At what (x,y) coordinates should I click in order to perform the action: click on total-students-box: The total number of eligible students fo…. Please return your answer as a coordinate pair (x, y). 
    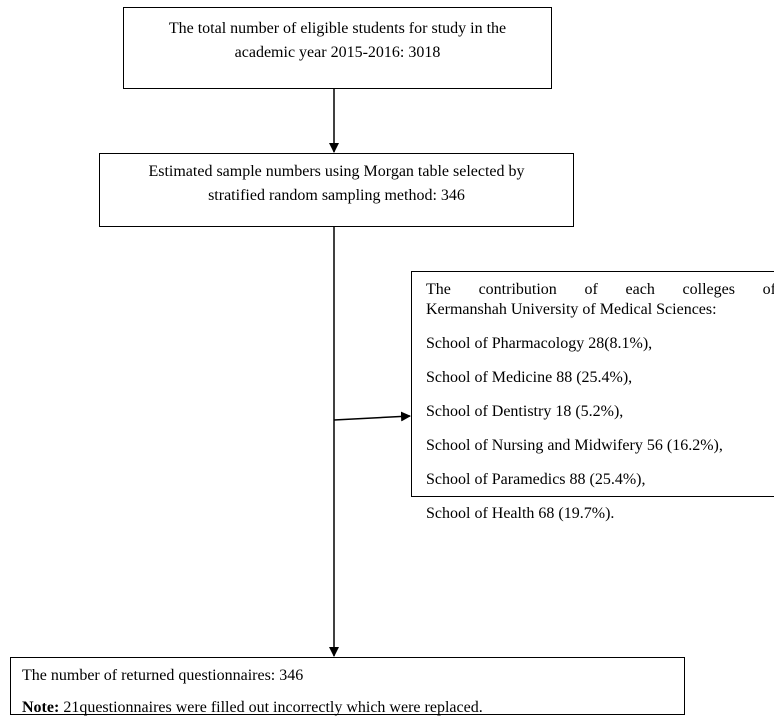
    Looking at the image, I should click on (337, 48).